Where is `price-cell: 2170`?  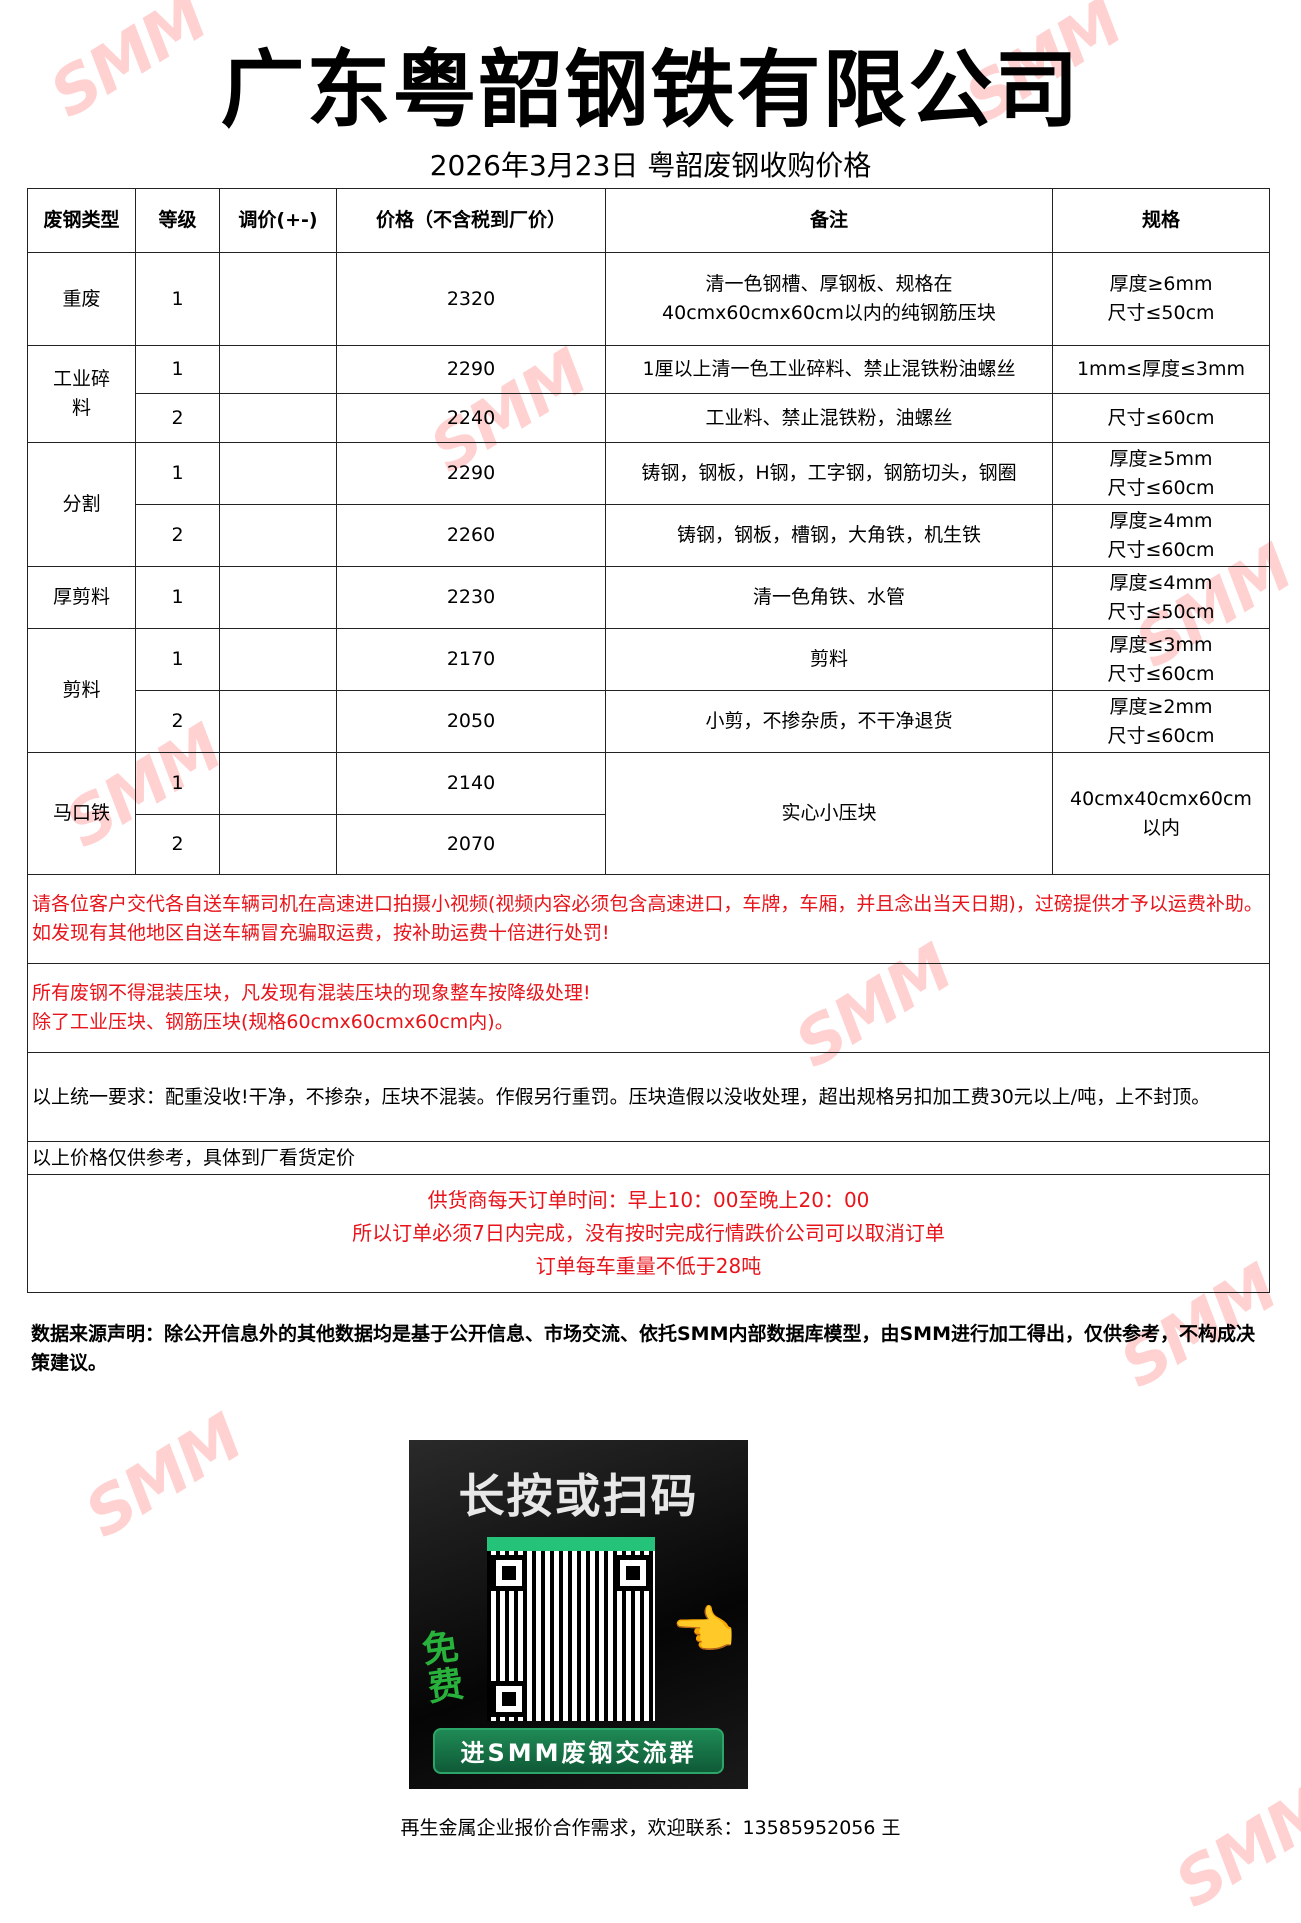 price-cell: 2170 is located at coordinates (471, 659).